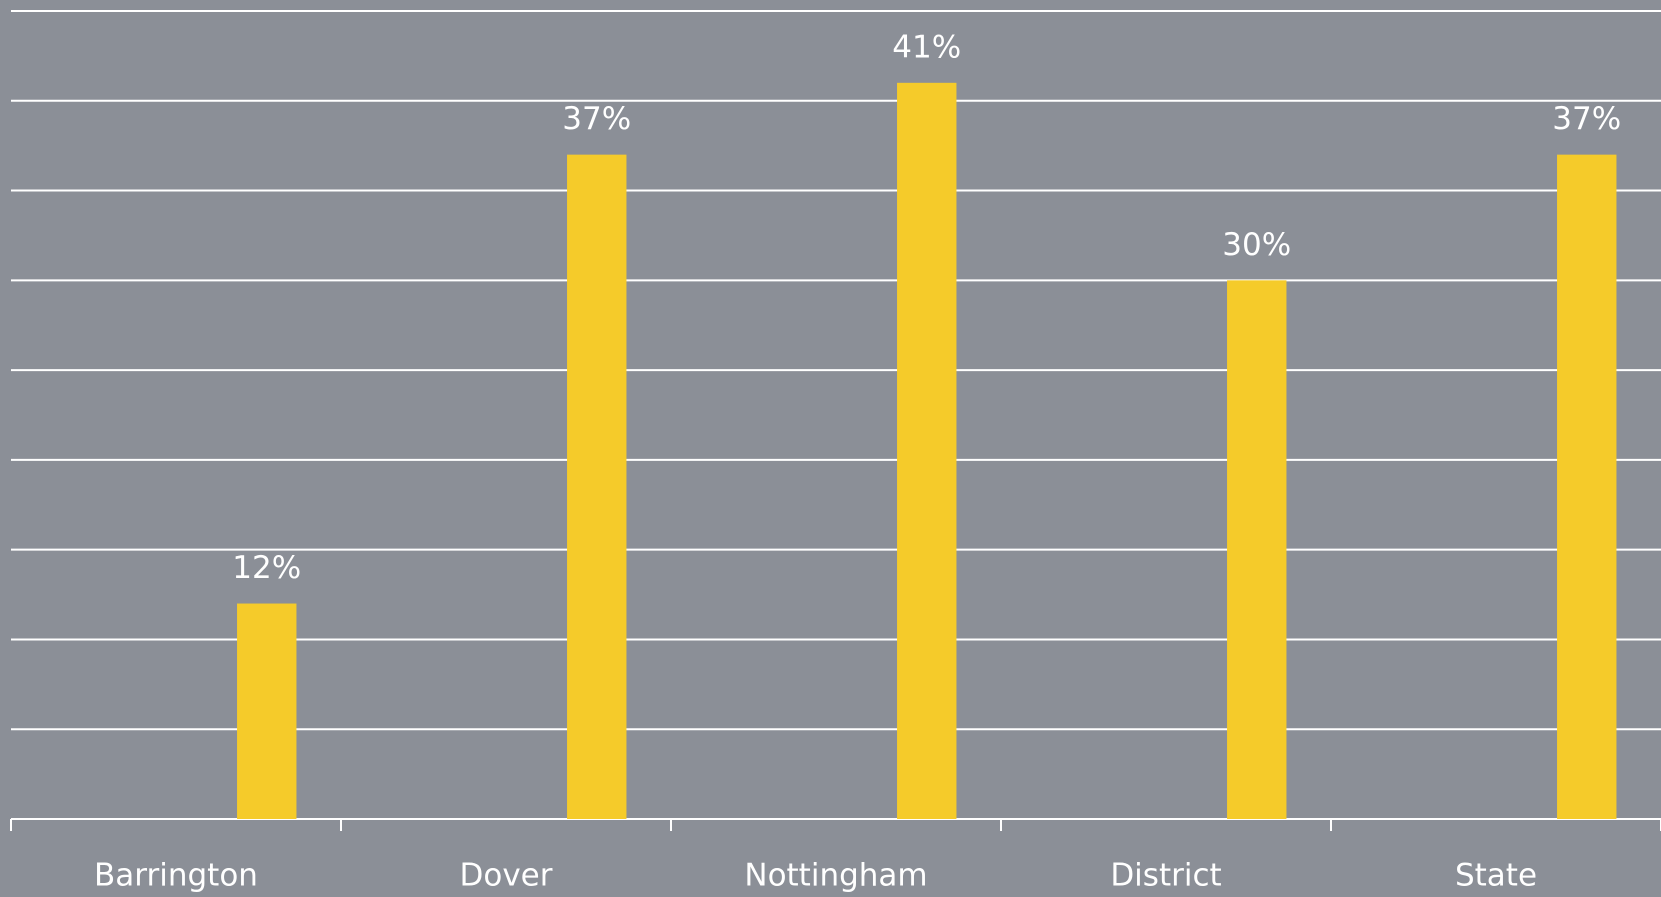  I want to click on x-tick-label: Nottingham, so click(835, 876).